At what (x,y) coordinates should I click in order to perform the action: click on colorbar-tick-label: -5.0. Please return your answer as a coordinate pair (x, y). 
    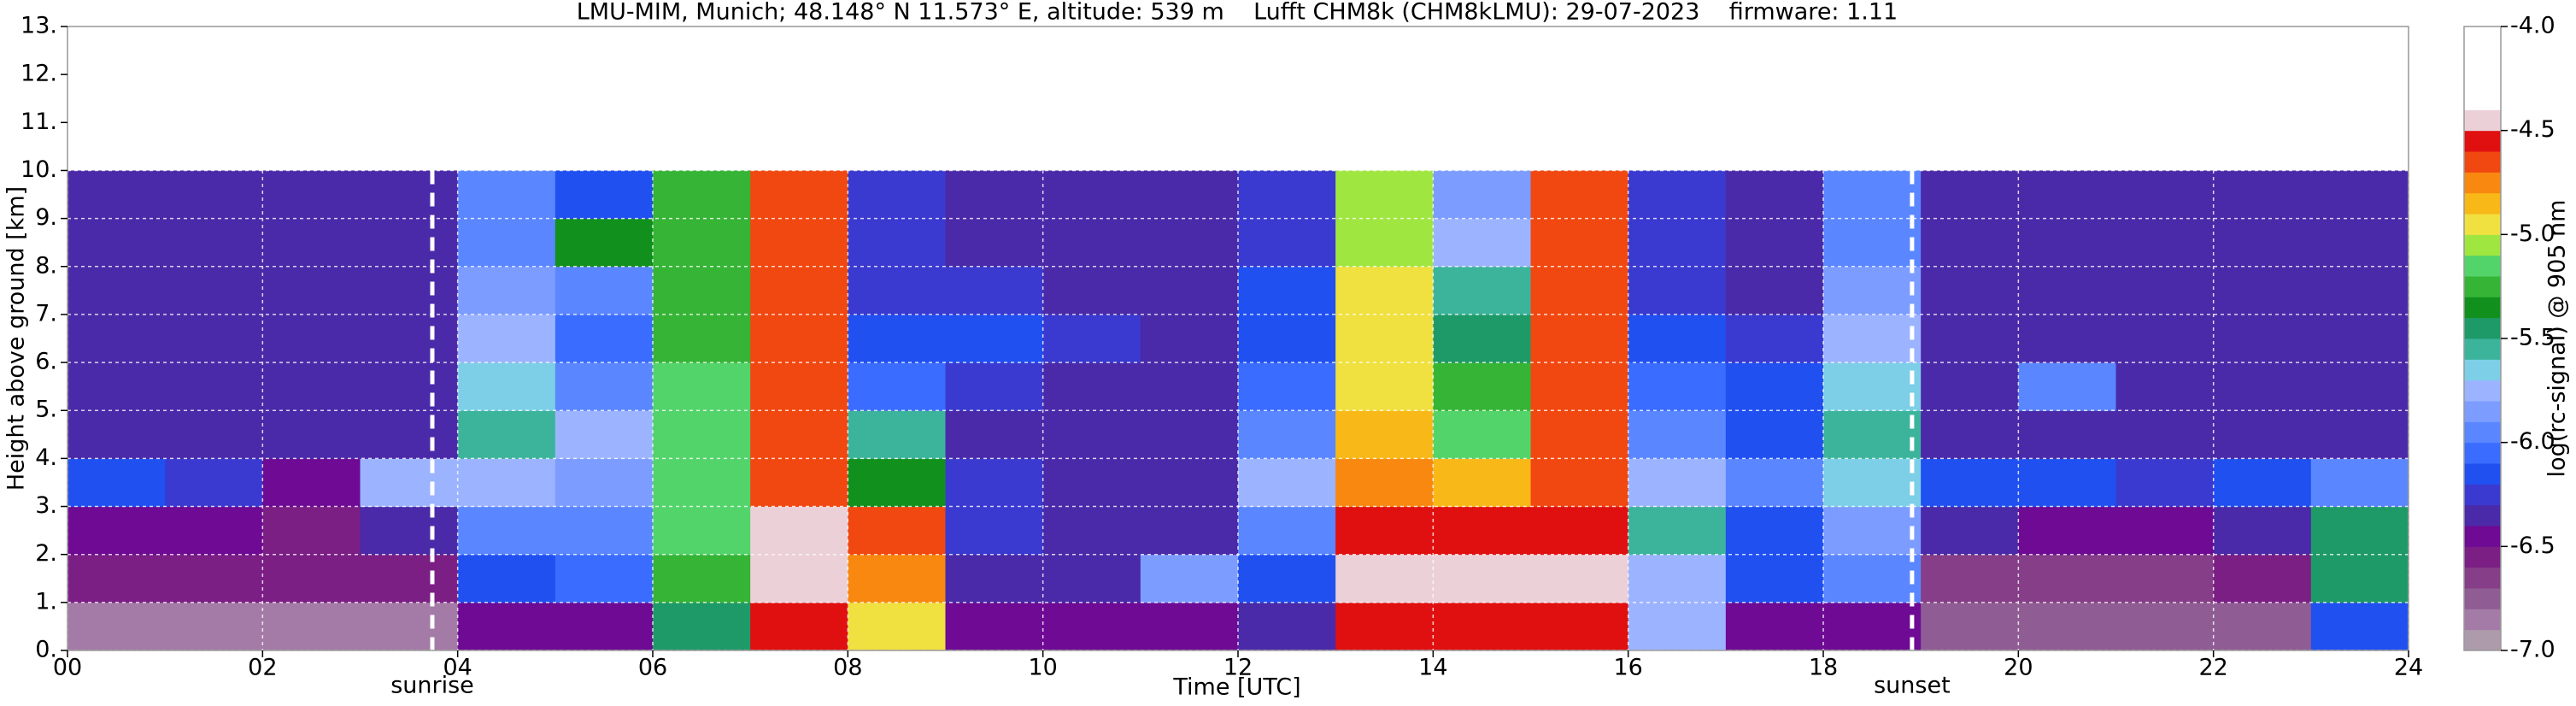
    Looking at the image, I should click on (2532, 234).